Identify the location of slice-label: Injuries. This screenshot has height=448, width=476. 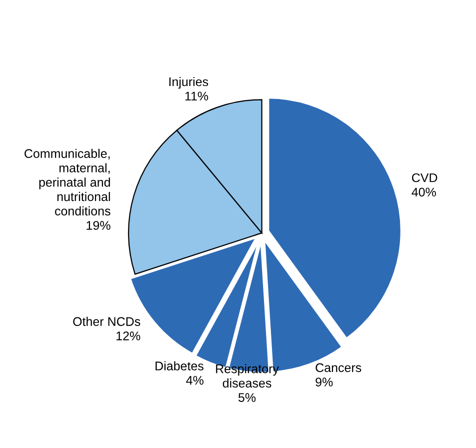
(188, 82).